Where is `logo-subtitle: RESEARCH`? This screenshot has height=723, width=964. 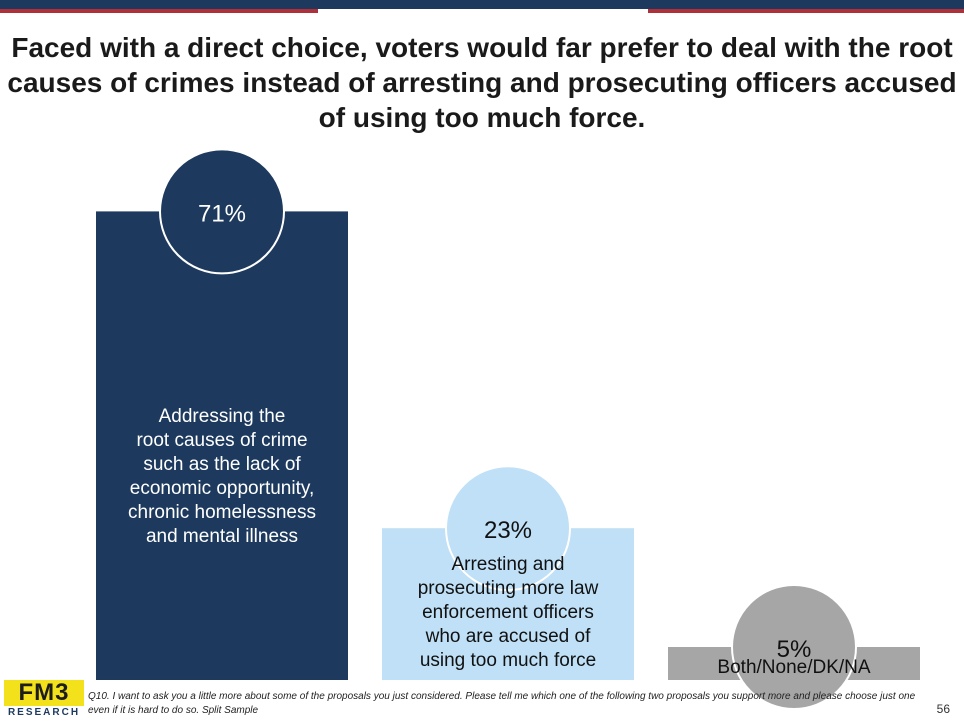
logo-subtitle: RESEARCH is located at coordinates (44, 712).